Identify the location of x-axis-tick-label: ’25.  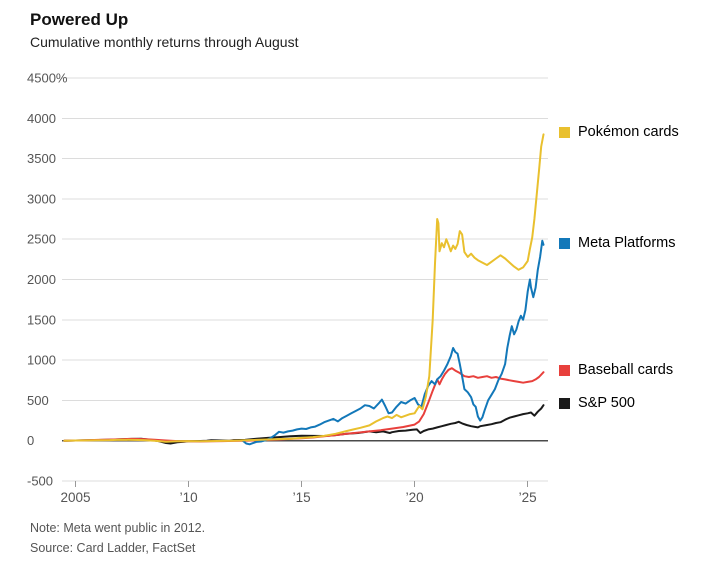
(528, 497).